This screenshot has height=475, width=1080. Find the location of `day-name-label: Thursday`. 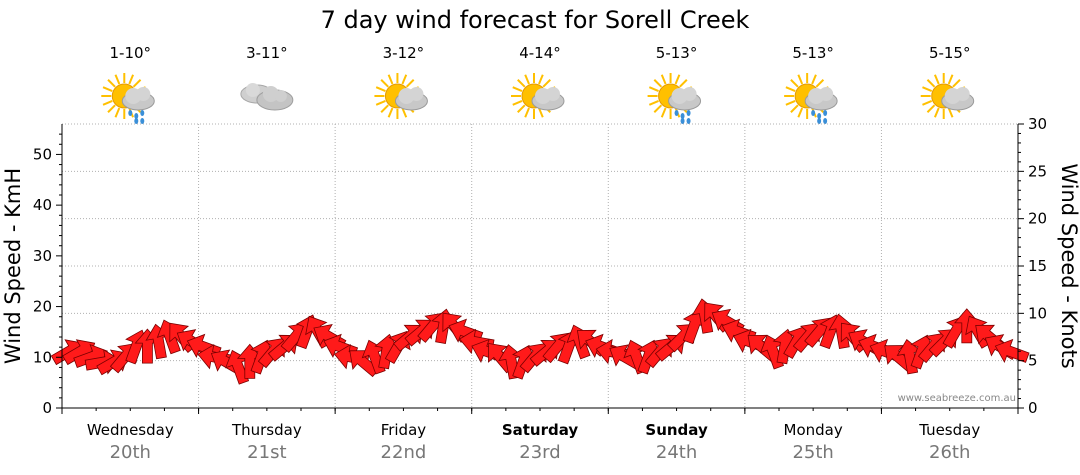

day-name-label: Thursday is located at coordinates (266, 430).